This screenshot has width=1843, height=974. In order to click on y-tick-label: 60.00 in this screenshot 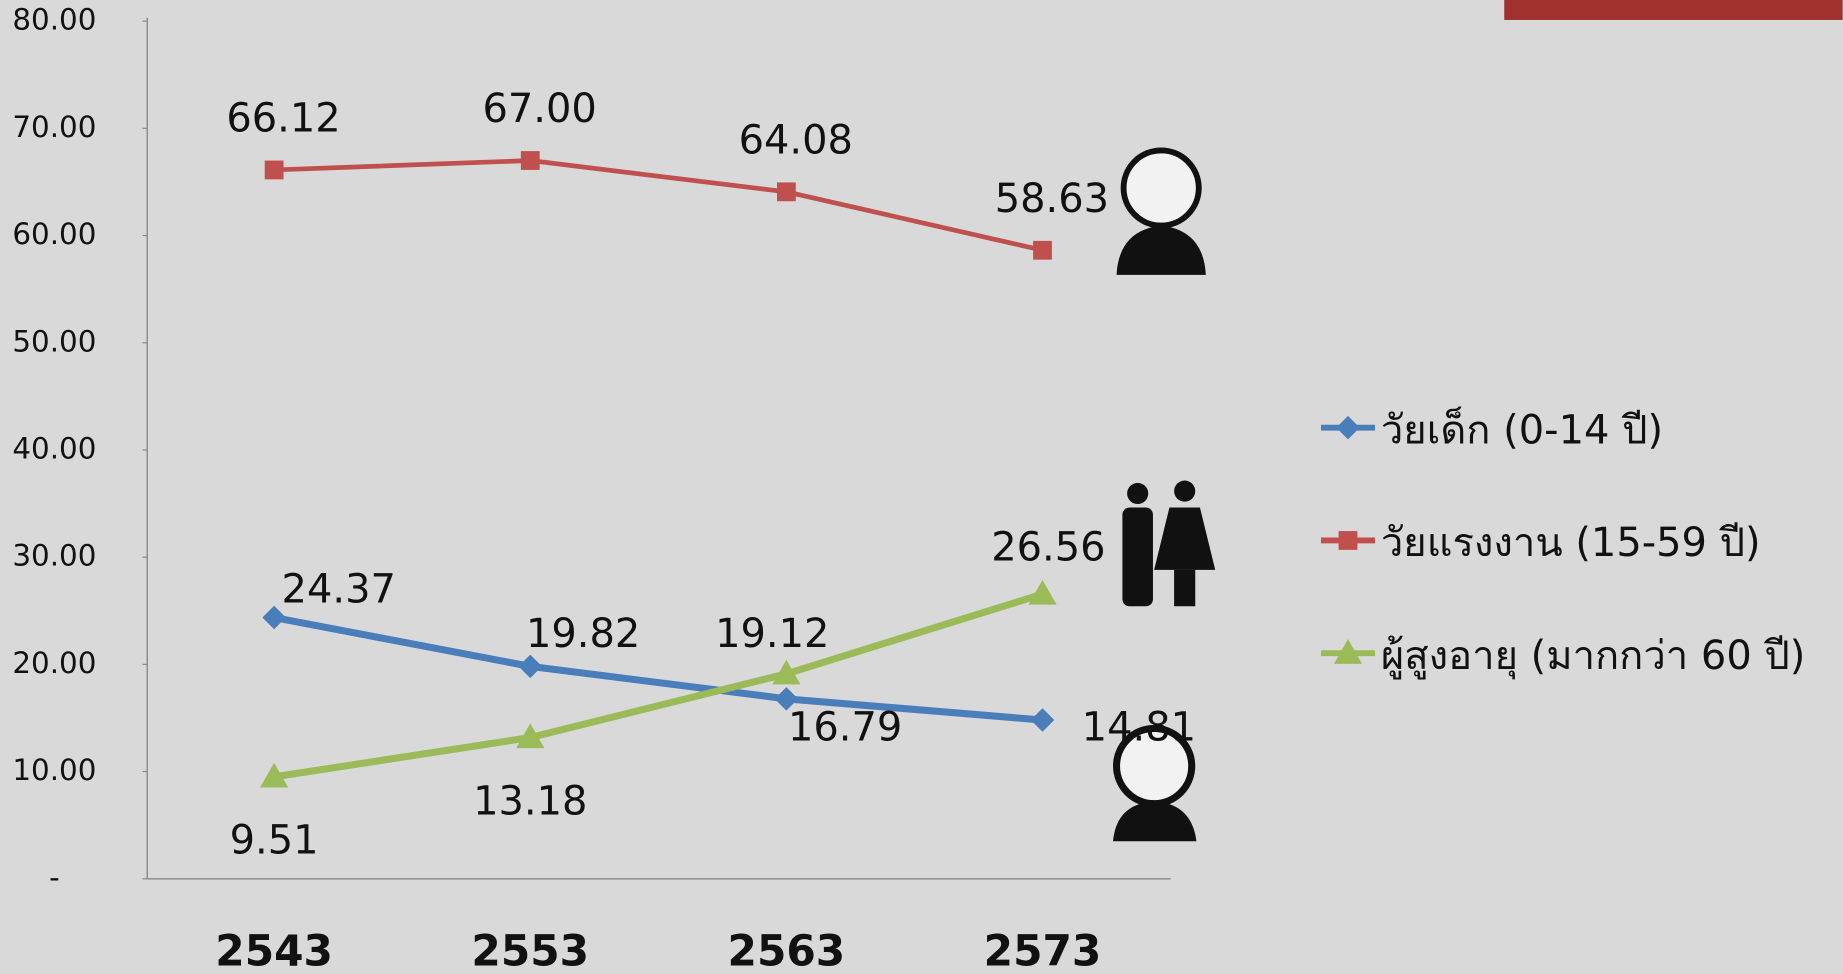, I will do `click(54, 234)`.